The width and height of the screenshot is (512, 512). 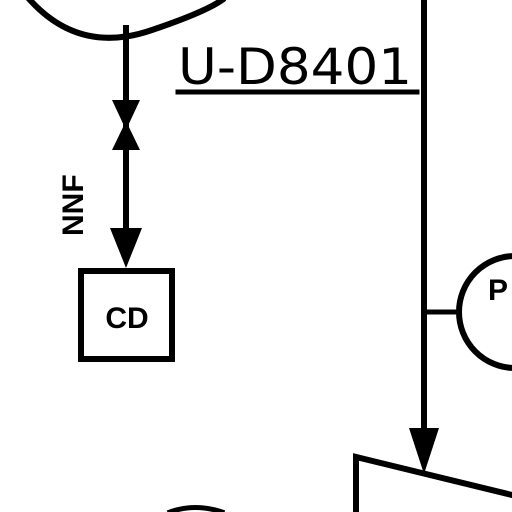 What do you see at coordinates (126, 135) in the screenshot?
I see `arrow-up-icon` at bounding box center [126, 135].